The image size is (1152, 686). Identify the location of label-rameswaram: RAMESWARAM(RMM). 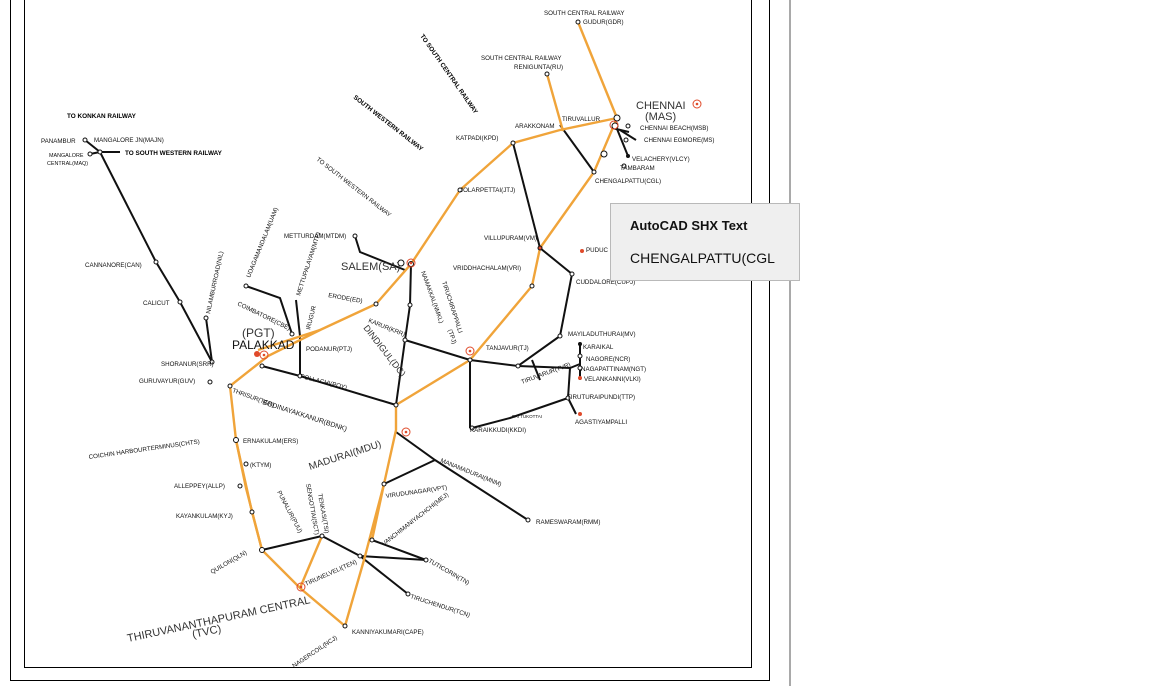
(568, 522).